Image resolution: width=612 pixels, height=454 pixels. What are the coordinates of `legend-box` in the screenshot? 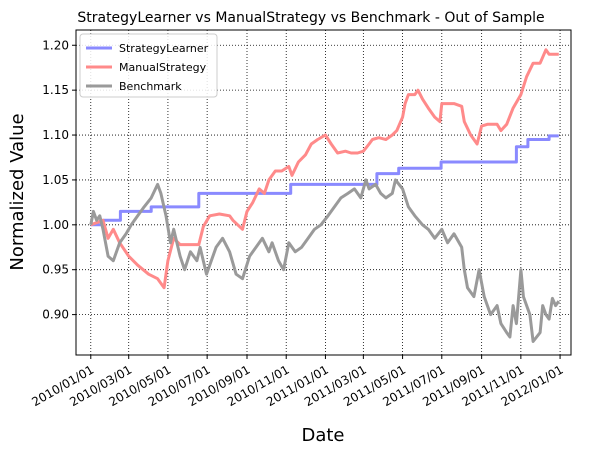 It's located at (148, 65).